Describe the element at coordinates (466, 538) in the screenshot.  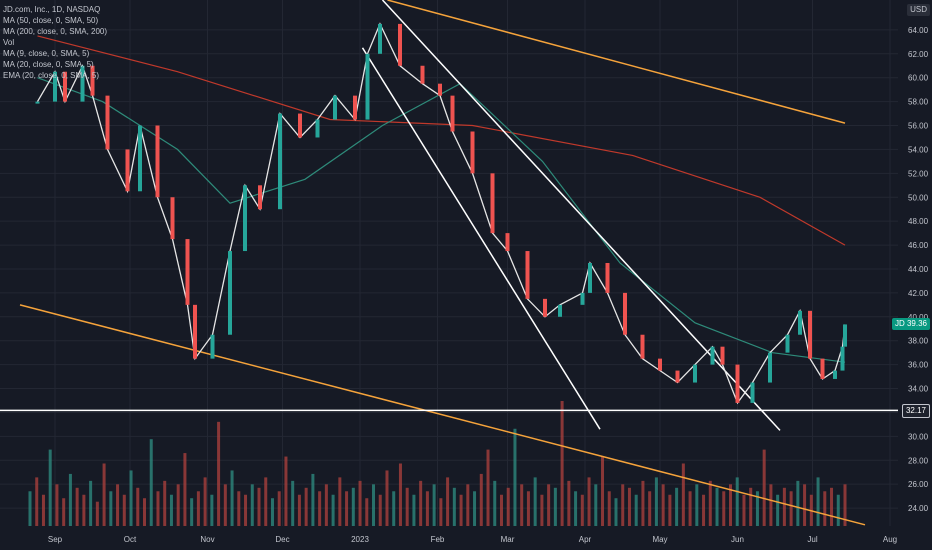
I see `time-axis: Sep Oct Nov Dec 2023 Feb Mar Apr May Jun Jul Aug` at that location.